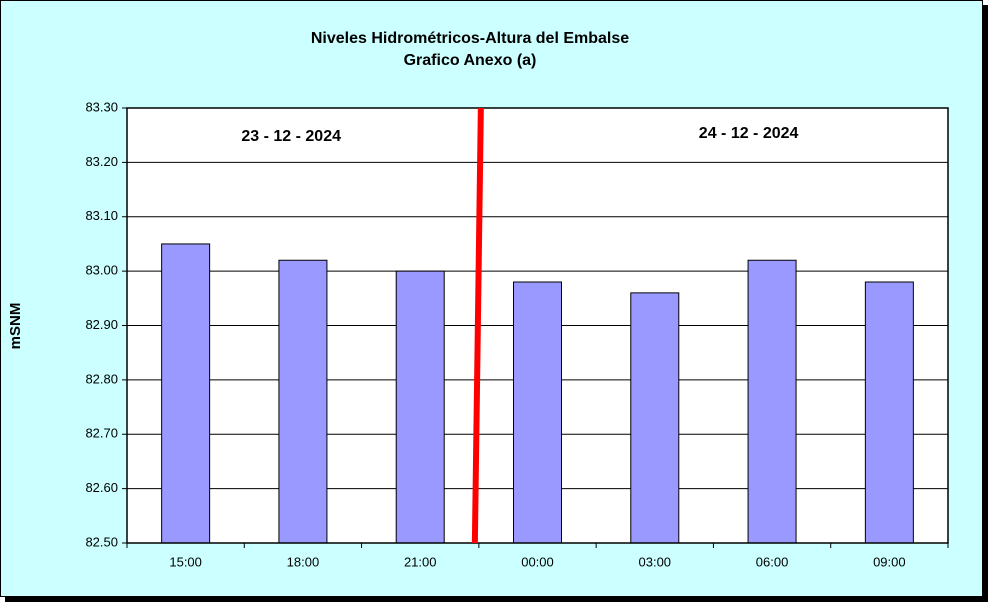  What do you see at coordinates (470, 60) in the screenshot?
I see `chart-subtitle: Grafico Anexo (a)` at bounding box center [470, 60].